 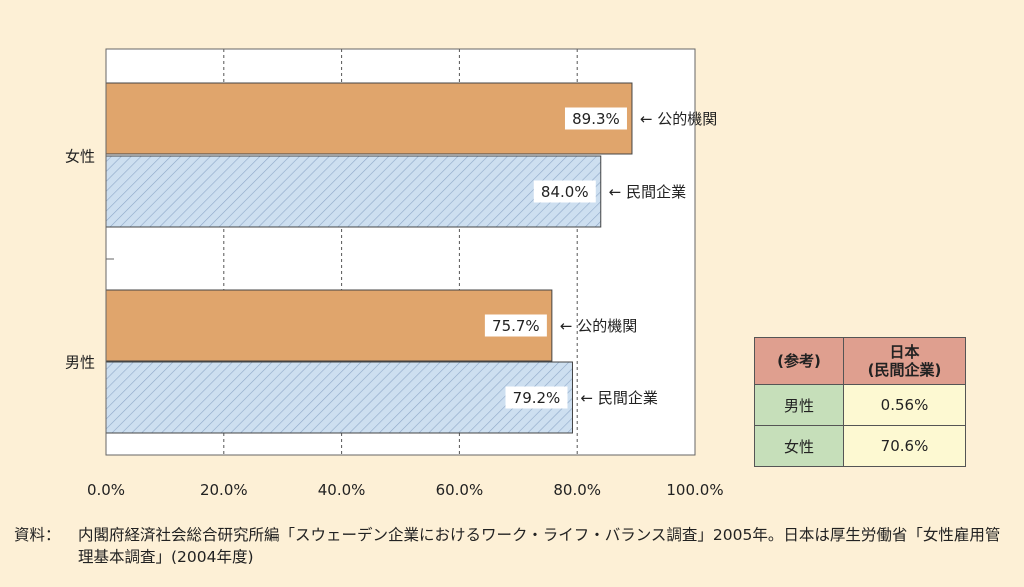 What do you see at coordinates (342, 490) in the screenshot?
I see `x-tick-label: 40.0%` at bounding box center [342, 490].